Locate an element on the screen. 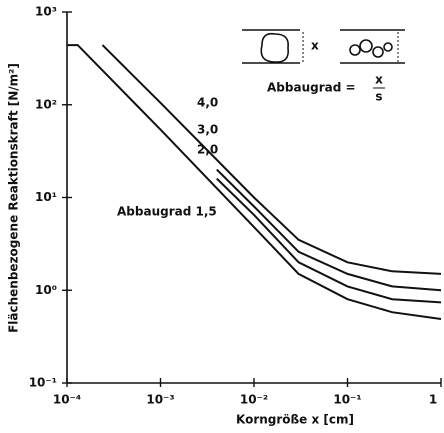  series-label: Abbaugrad 1,5 is located at coordinates (167, 212).